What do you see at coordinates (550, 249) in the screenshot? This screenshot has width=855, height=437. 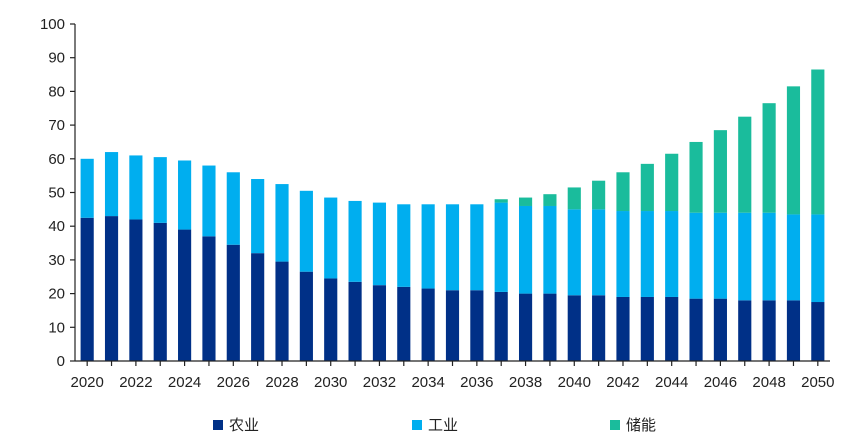 I see `bar-segment-industry-2039` at bounding box center [550, 249].